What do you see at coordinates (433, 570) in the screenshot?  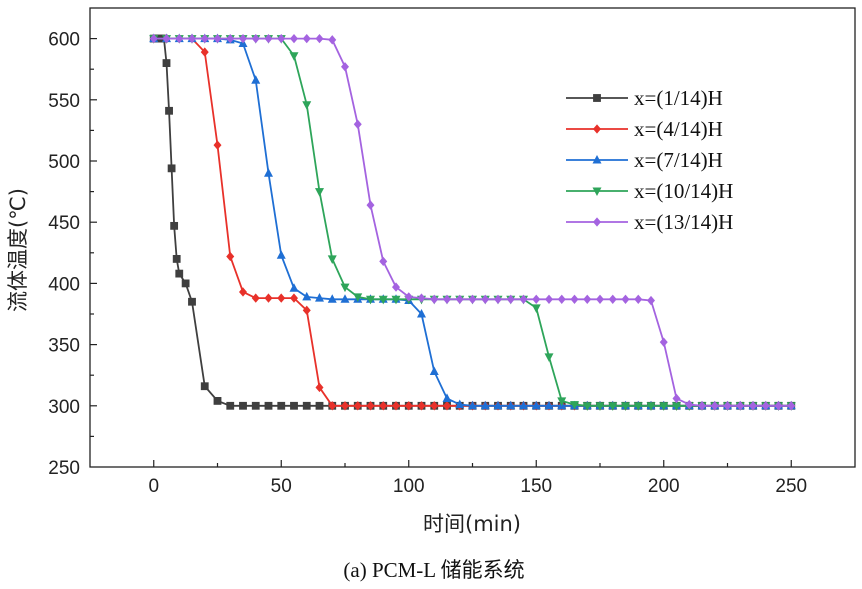 I see `figure-caption: (a) PCM-L 储能系统` at bounding box center [433, 570].